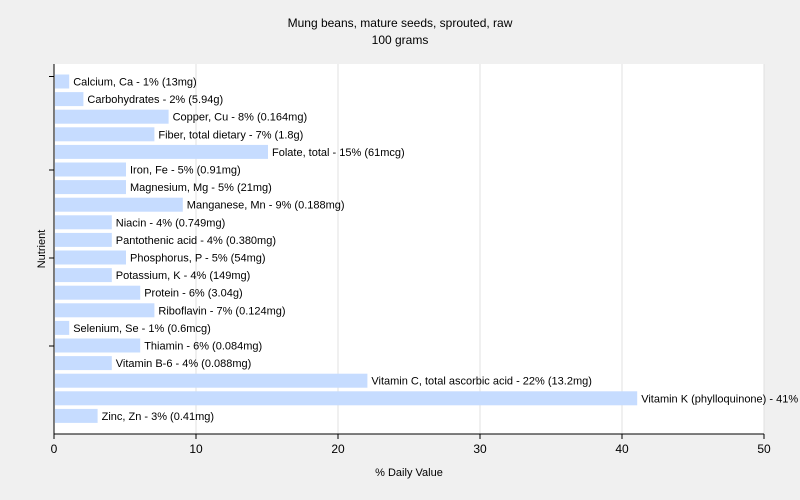 This screenshot has width=800, height=500. I want to click on y-axis-title: Nutrient, so click(42, 249).